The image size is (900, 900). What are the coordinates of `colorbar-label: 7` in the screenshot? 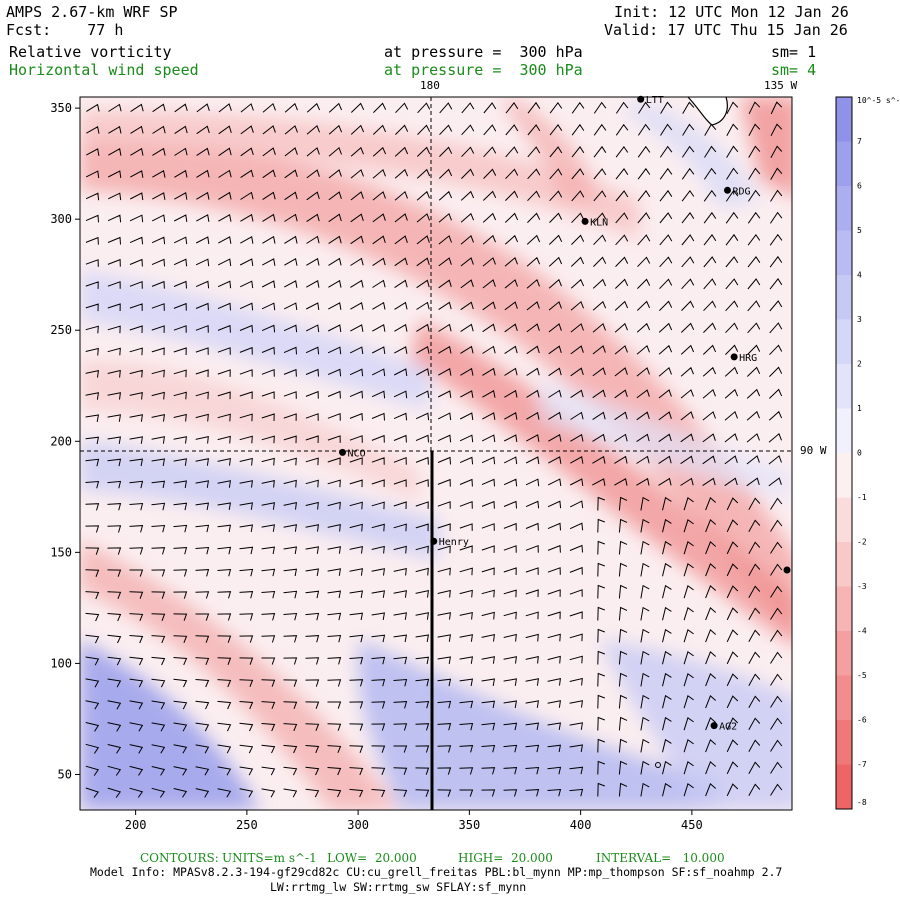 It's located at (859, 141).